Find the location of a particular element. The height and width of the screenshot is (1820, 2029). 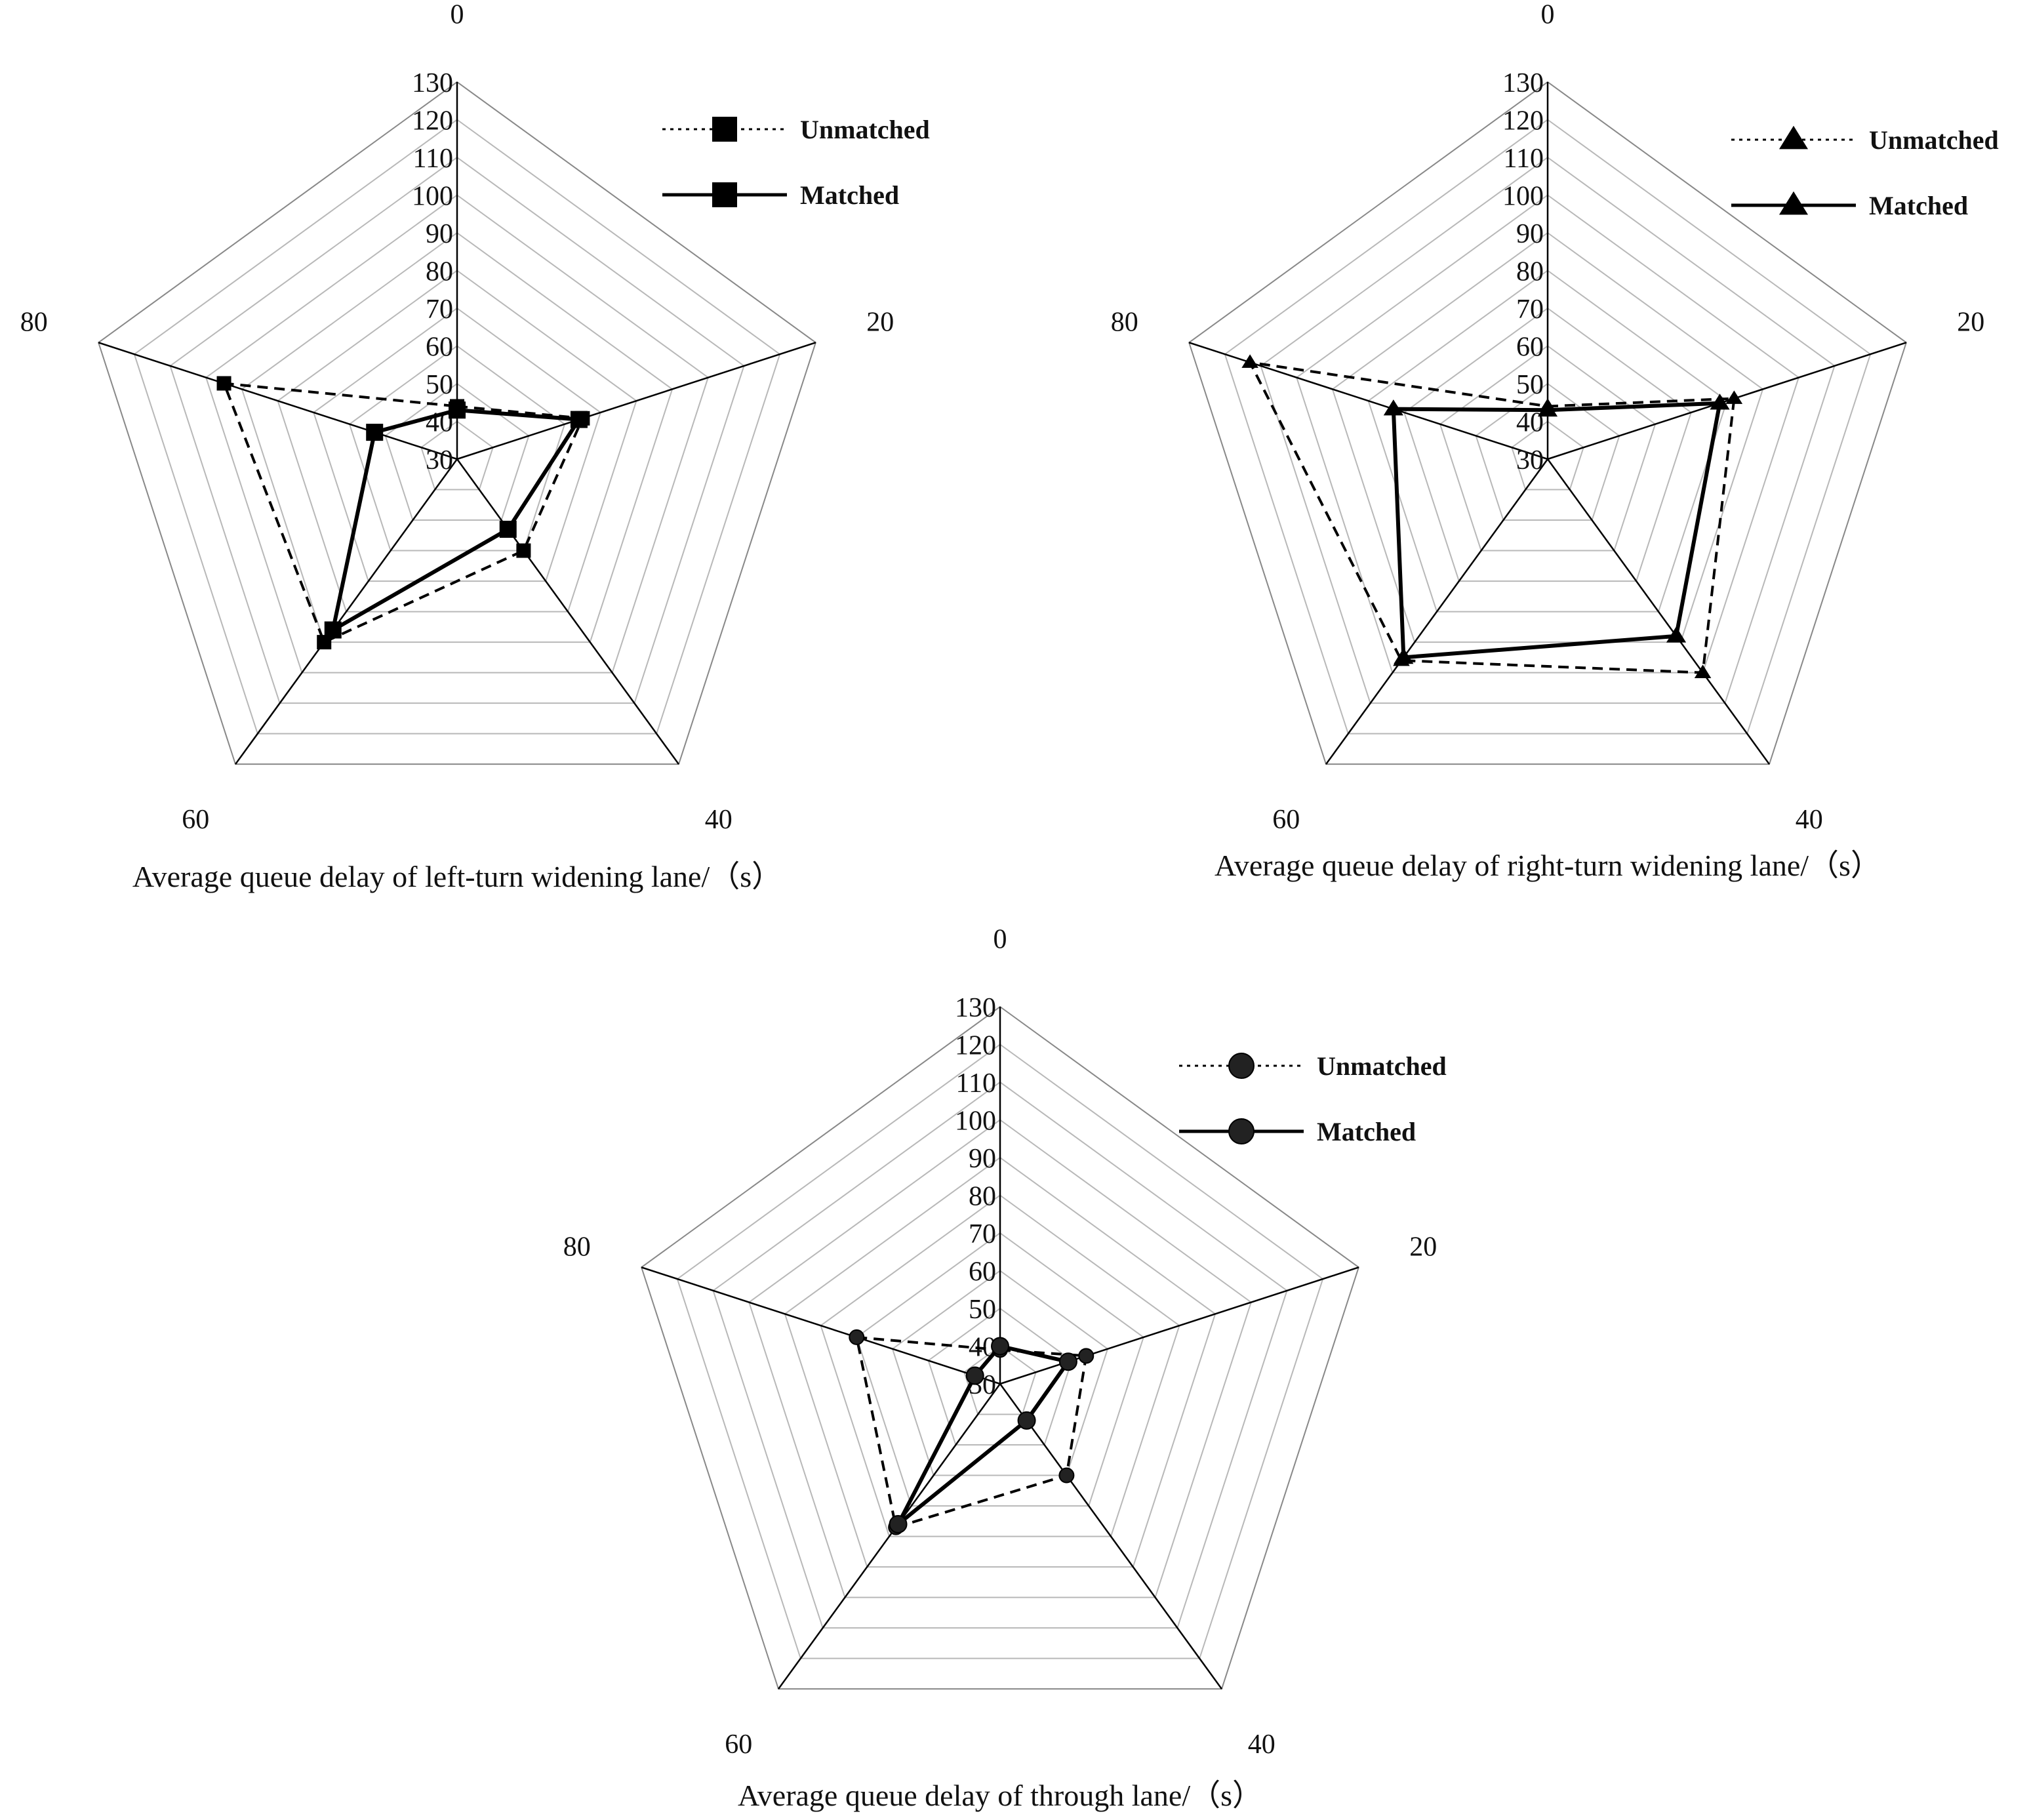

tick-label: 130 is located at coordinates (1523, 83).